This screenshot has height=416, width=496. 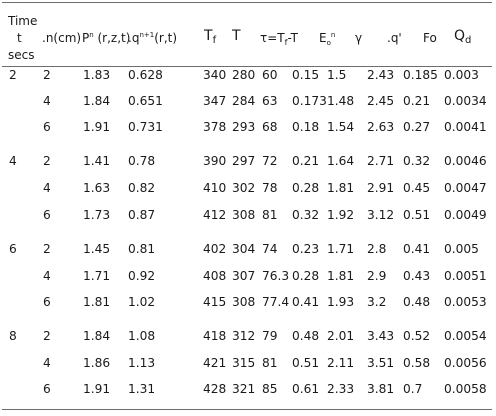 I want to click on cell-t: 293, so click(x=244, y=127).